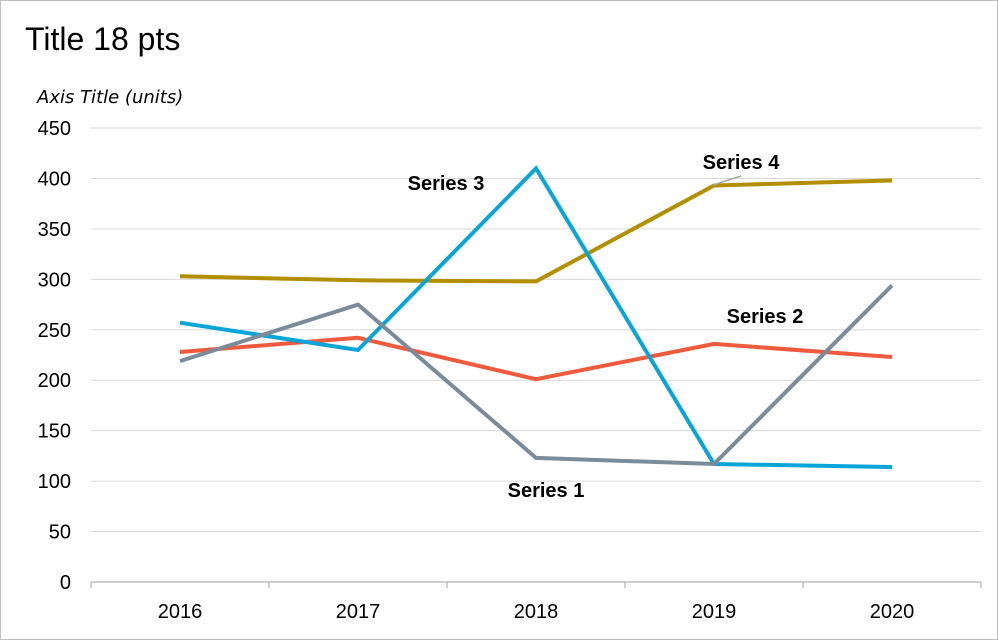 The height and width of the screenshot is (640, 998). What do you see at coordinates (54, 432) in the screenshot?
I see `y-tick-label: 150` at bounding box center [54, 432].